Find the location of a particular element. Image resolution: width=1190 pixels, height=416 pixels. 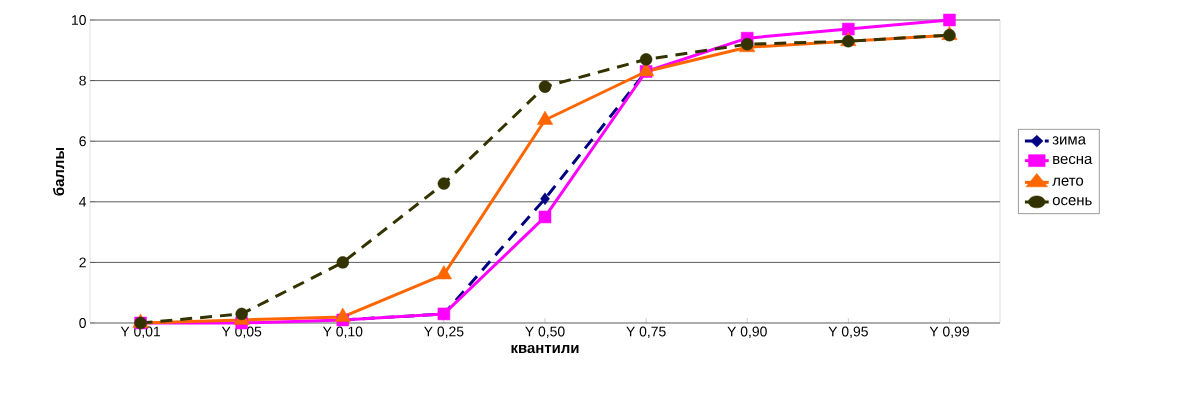

y-tick-label: 2 is located at coordinates (82, 262).